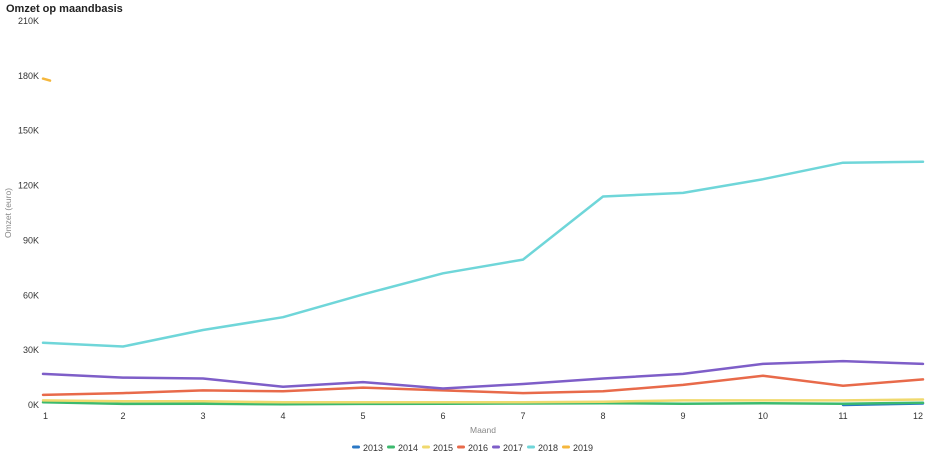 The width and height of the screenshot is (940, 459). Describe the element at coordinates (31, 350) in the screenshot. I see `y-tick-label: 30K` at that location.